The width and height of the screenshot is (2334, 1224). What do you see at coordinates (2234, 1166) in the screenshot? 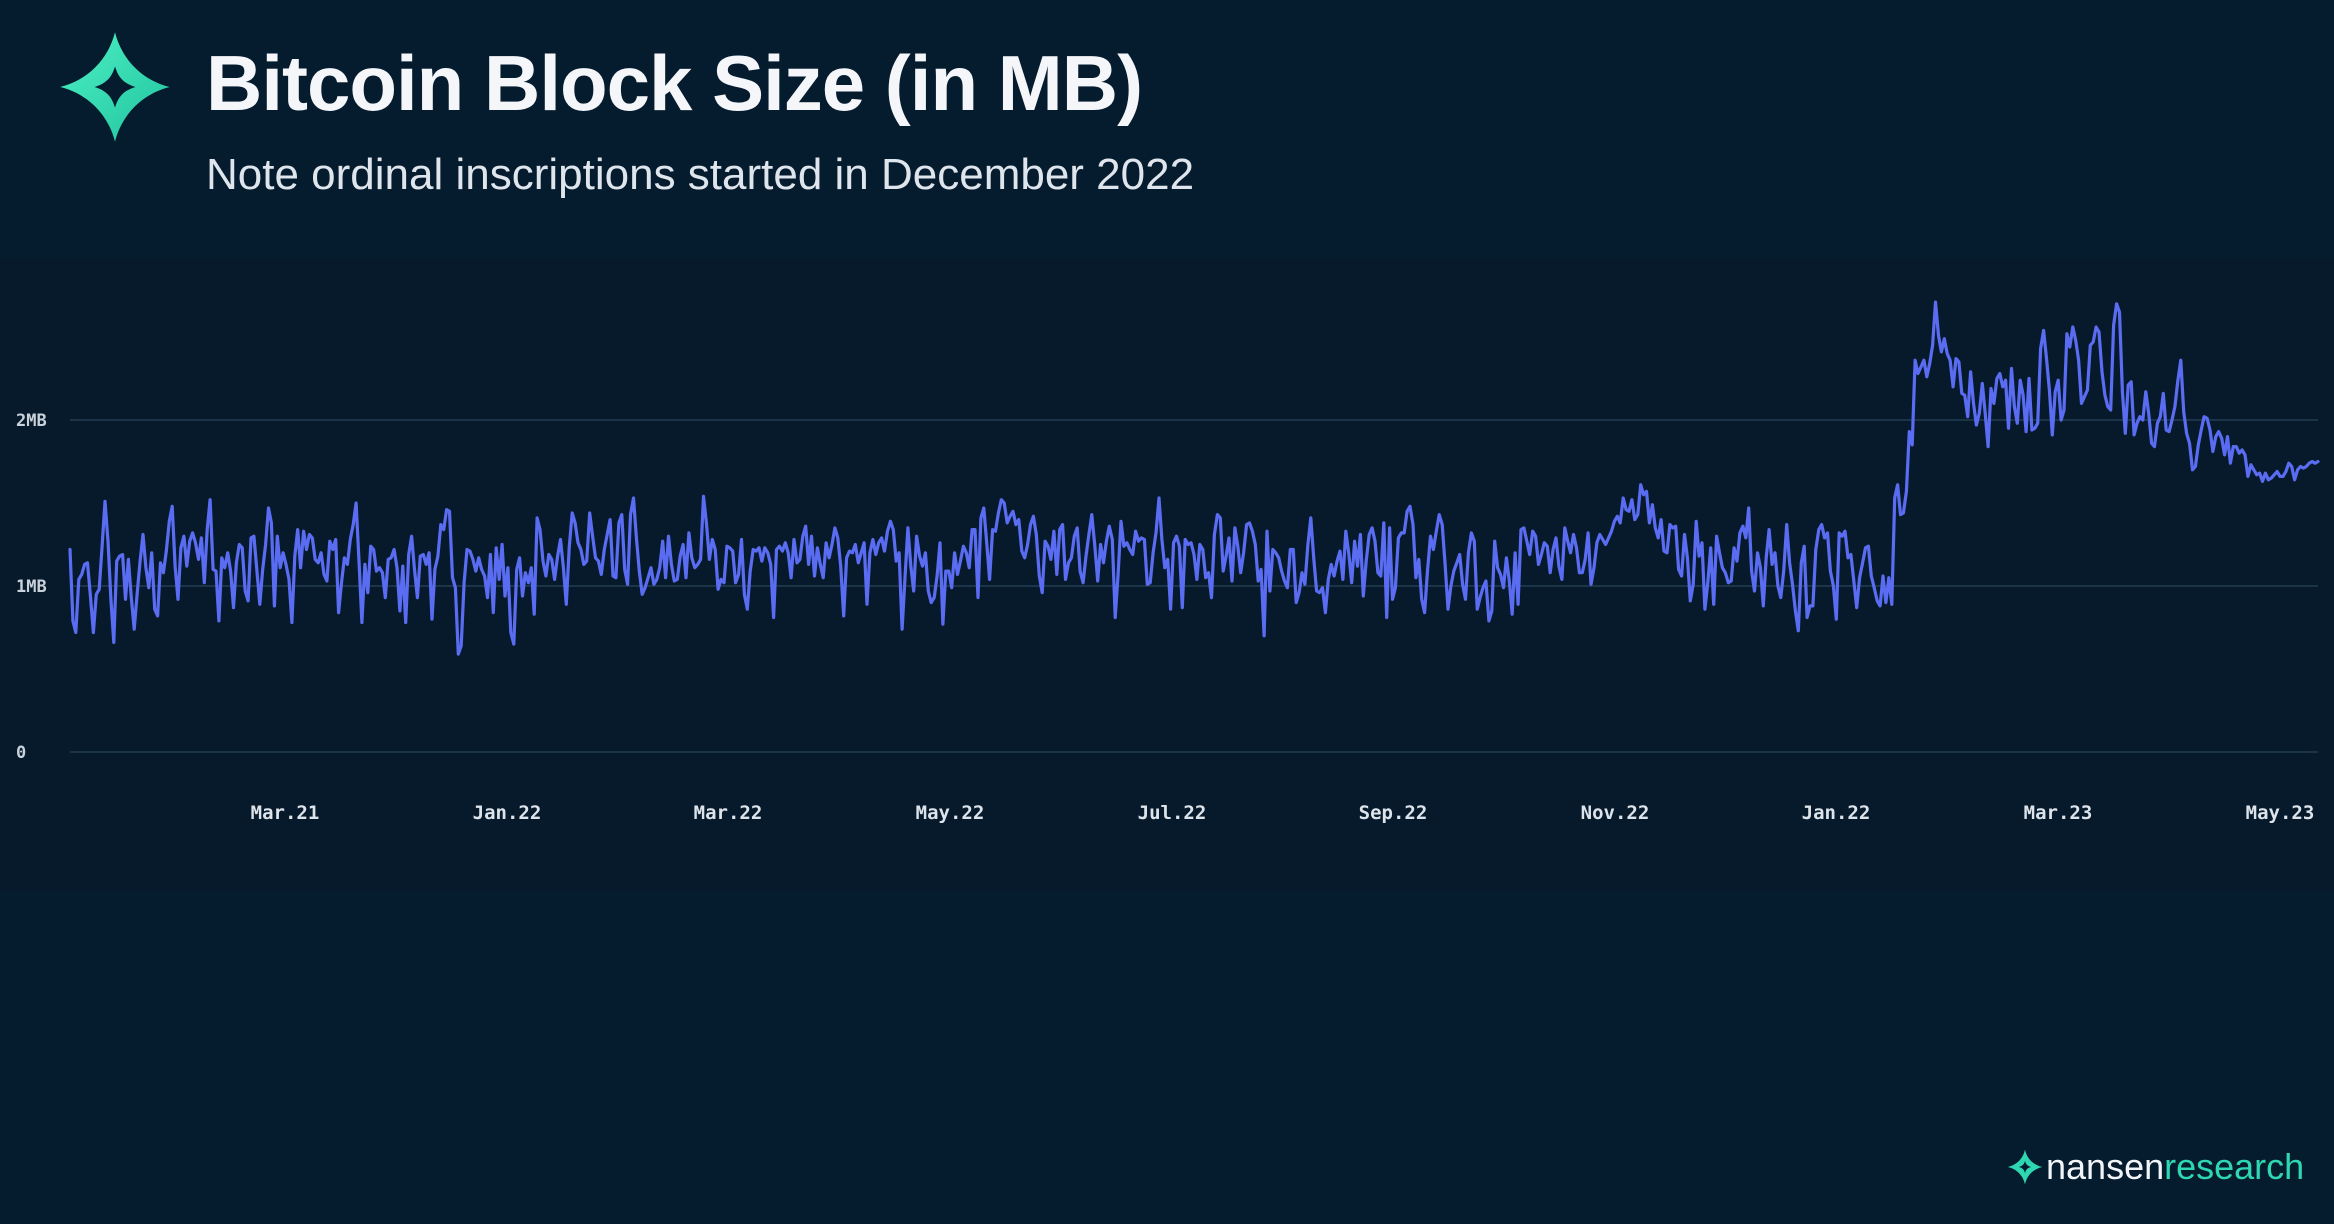
I see `brand-wordmark-secondary: research` at bounding box center [2234, 1166].